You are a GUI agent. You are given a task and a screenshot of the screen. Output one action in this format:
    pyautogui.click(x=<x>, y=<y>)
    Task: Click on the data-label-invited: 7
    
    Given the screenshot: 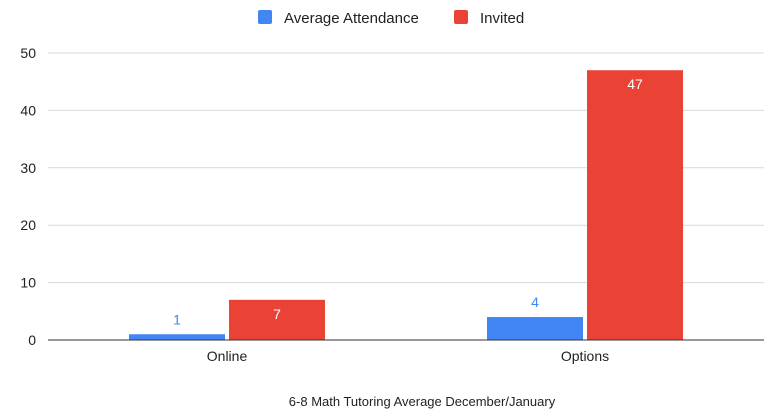 What is the action you would take?
    pyautogui.click(x=277, y=314)
    